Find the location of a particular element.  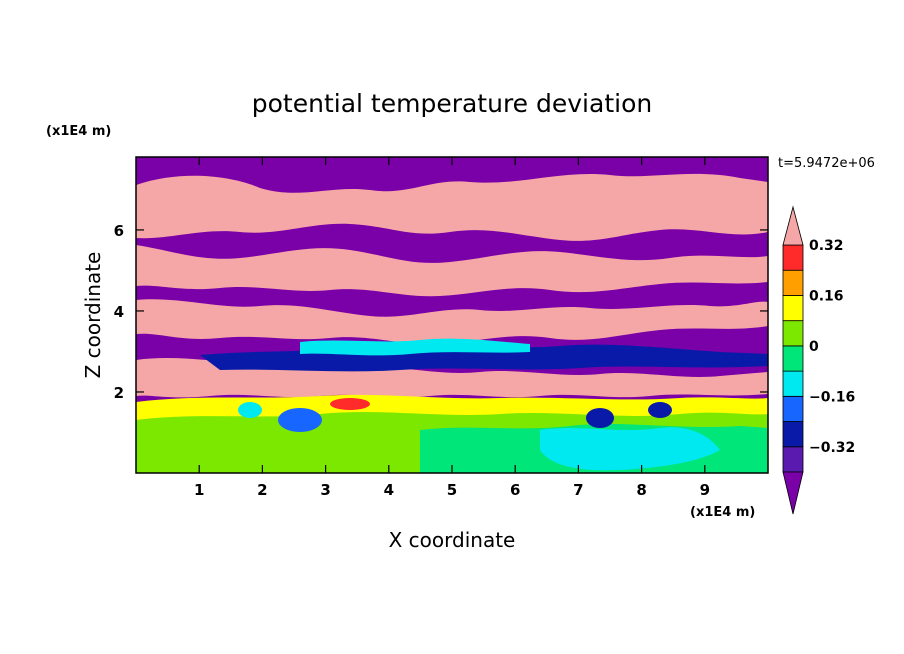

x-tick-label: 7 is located at coordinates (578, 490).